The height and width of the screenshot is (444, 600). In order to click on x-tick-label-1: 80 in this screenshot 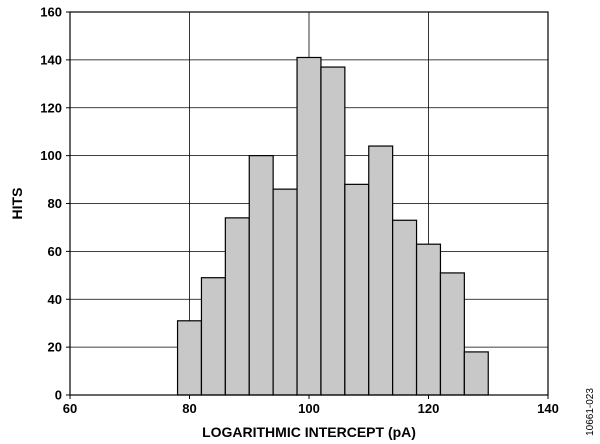, I will do `click(189, 408)`.